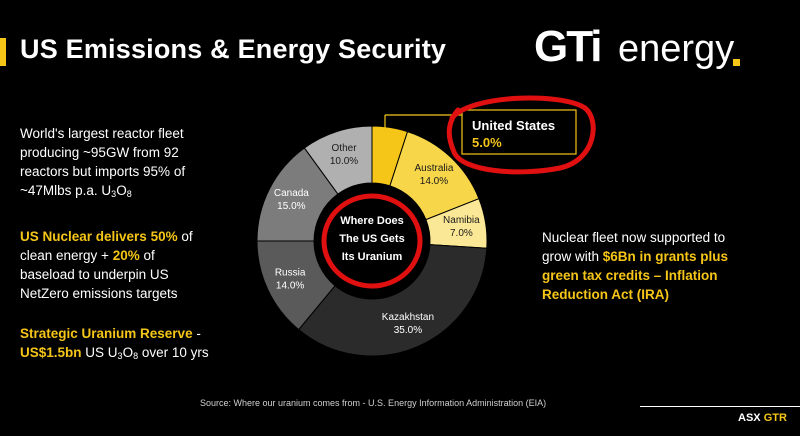  Describe the element at coordinates (99, 293) in the screenshot. I see `text-line: NetZero emissions targets` at that location.